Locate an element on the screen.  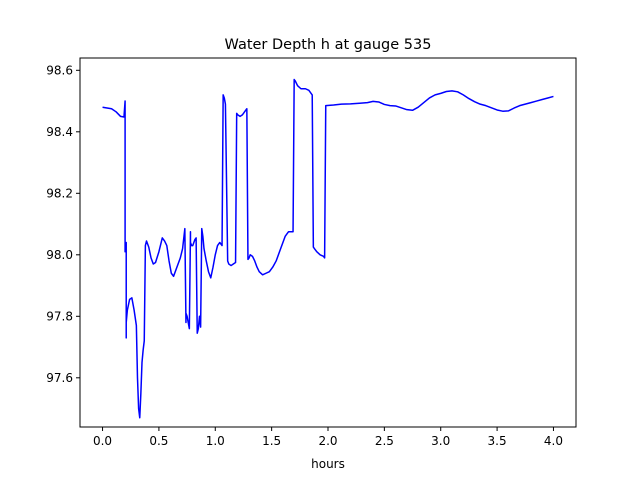
y-tick-label: 97.6 is located at coordinates (59, 378).